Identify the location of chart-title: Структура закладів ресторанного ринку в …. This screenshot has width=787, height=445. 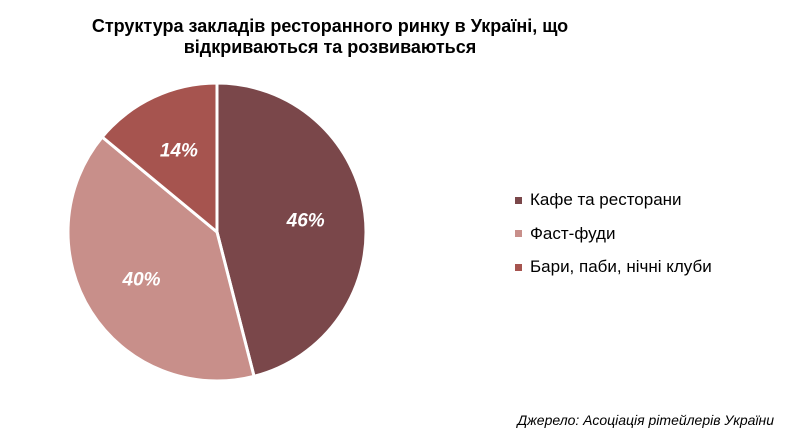
(330, 37).